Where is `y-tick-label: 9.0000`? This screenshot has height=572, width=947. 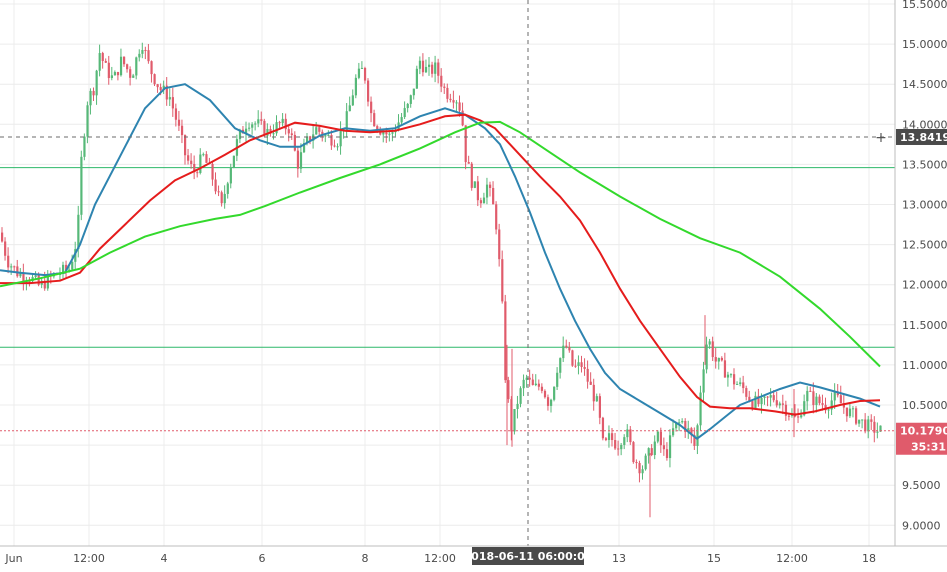
y-tick-label: 9.0000 is located at coordinates (921, 525).